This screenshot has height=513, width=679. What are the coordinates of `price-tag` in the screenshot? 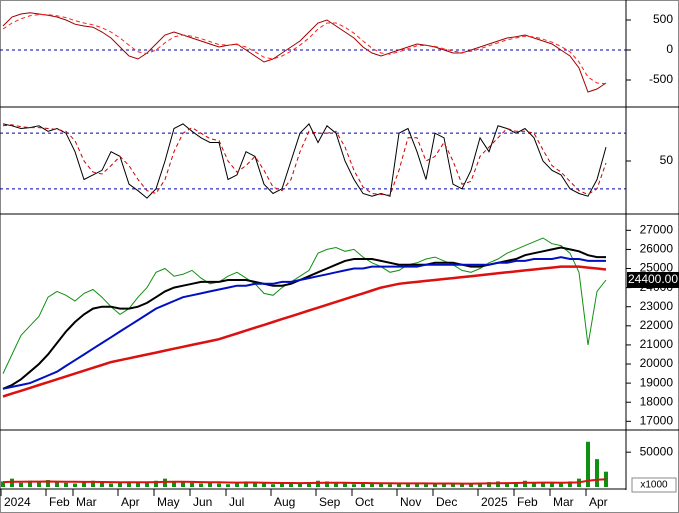 It's located at (653, 279).